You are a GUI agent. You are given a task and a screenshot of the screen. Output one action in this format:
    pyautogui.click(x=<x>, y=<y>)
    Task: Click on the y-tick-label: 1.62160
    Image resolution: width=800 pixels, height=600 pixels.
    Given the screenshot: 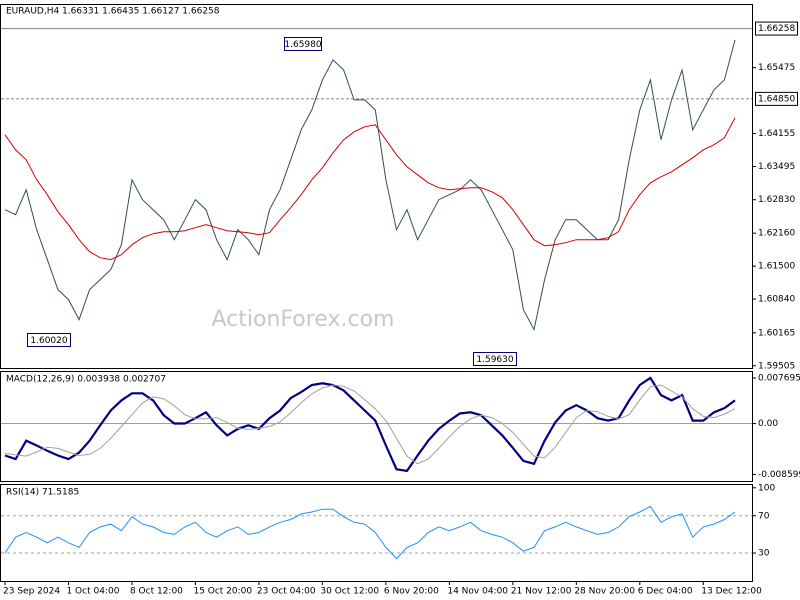 What is the action you would take?
    pyautogui.click(x=776, y=234)
    